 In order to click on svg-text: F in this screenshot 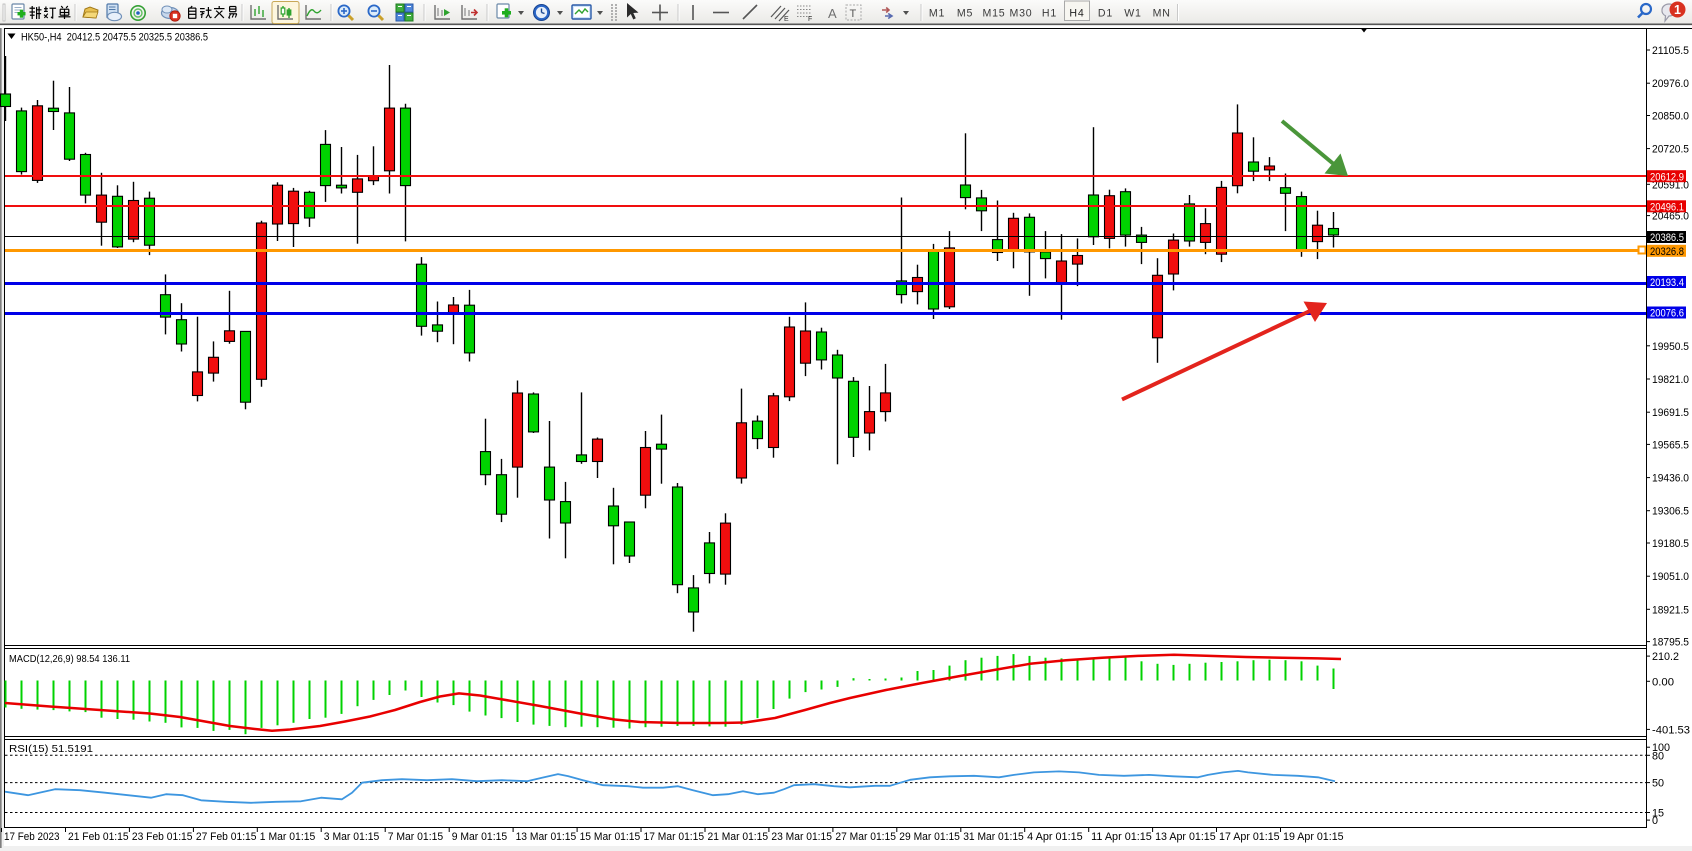, I will do `click(810, 19)`.